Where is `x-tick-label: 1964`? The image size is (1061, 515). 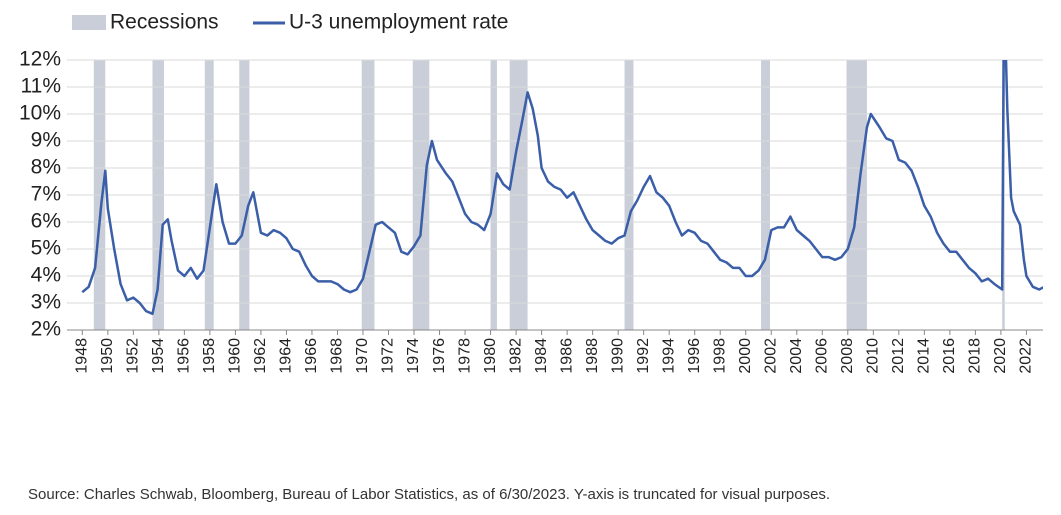
x-tick-label: 1964 is located at coordinates (286, 356).